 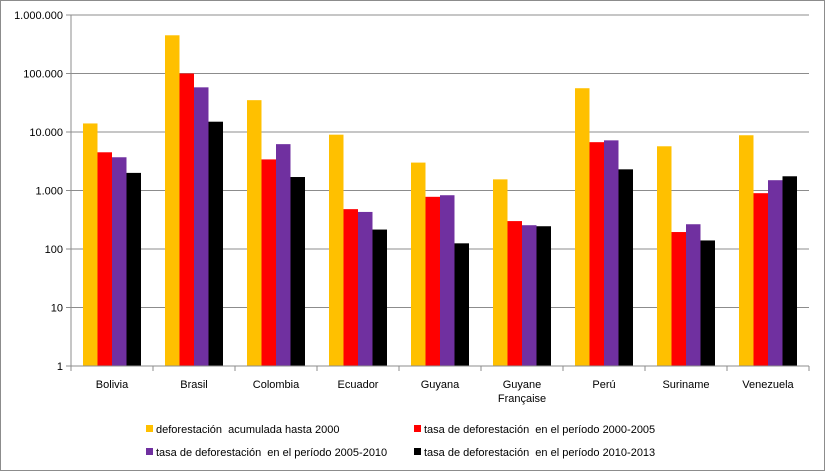 I want to click on x-category-label: Ecuador, so click(x=358, y=385).